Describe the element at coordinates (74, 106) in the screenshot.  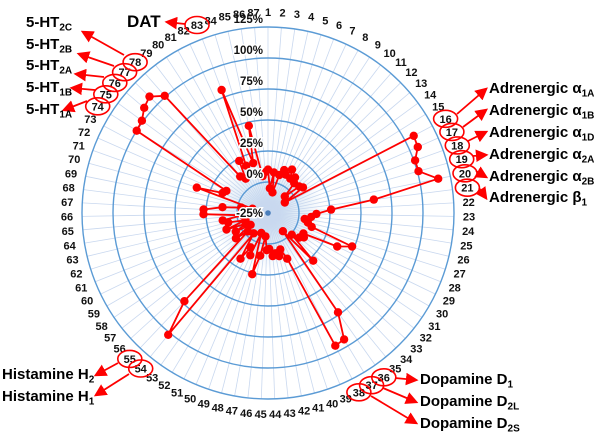
I see `callout-arrow-5ht1a` at that location.